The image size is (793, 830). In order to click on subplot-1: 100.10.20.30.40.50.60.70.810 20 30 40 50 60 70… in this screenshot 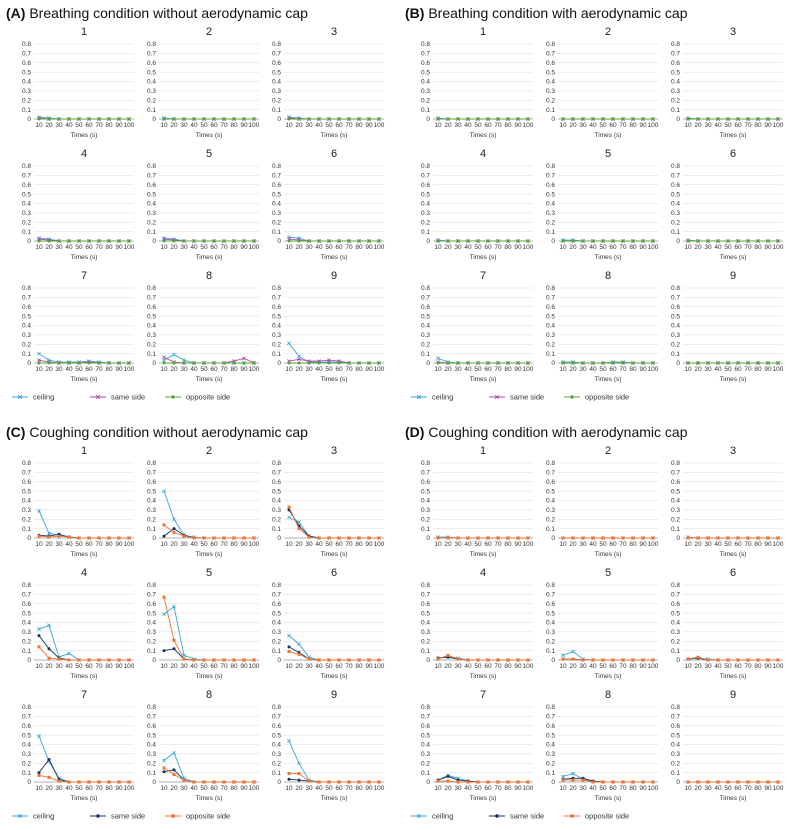, I will do `click(477, 82)`.